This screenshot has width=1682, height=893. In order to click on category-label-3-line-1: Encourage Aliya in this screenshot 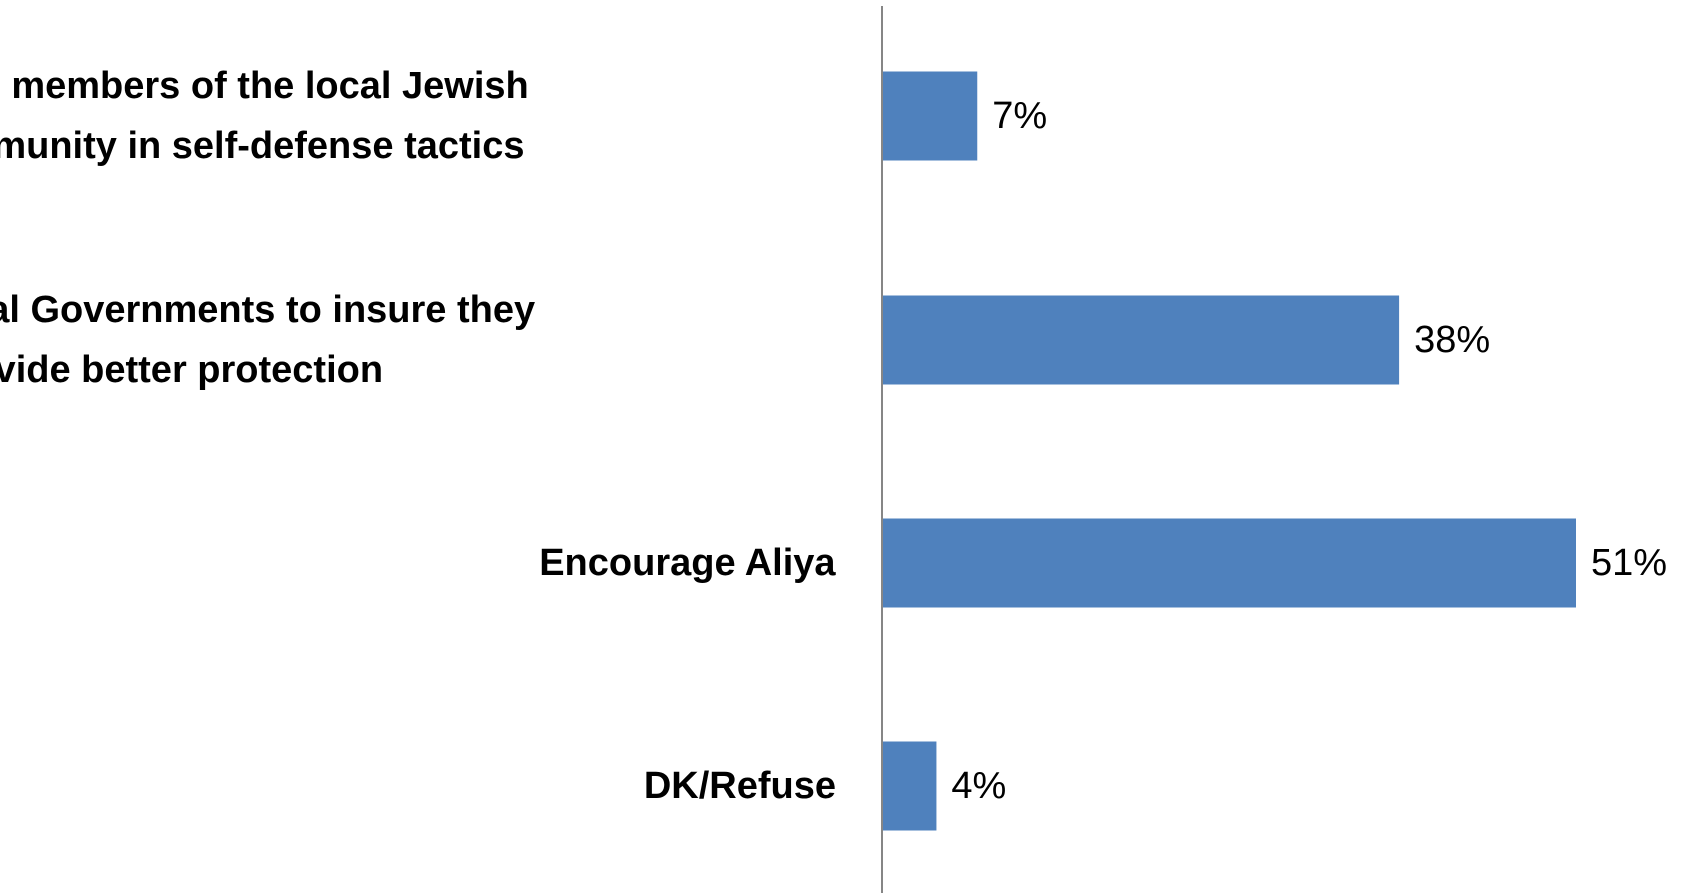, I will do `click(687, 563)`.